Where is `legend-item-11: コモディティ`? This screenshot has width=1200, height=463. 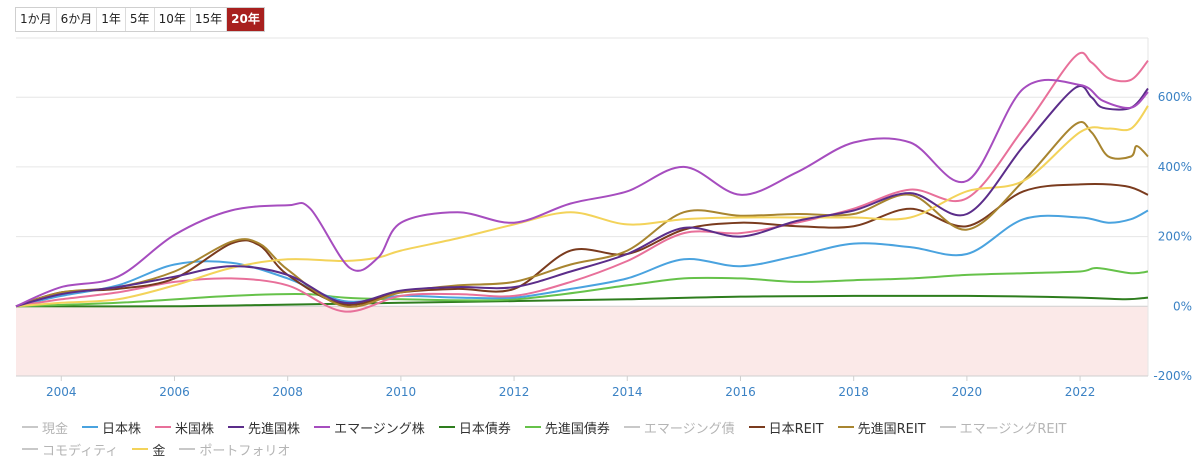
legend-item-11: コモディティ is located at coordinates (70, 449).